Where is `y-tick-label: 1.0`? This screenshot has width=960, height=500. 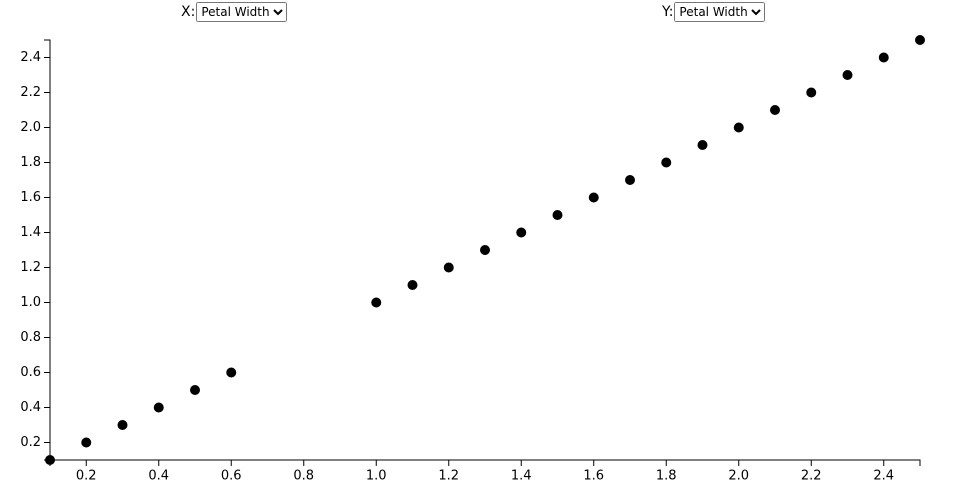
y-tick-label: 1.0 is located at coordinates (30, 302).